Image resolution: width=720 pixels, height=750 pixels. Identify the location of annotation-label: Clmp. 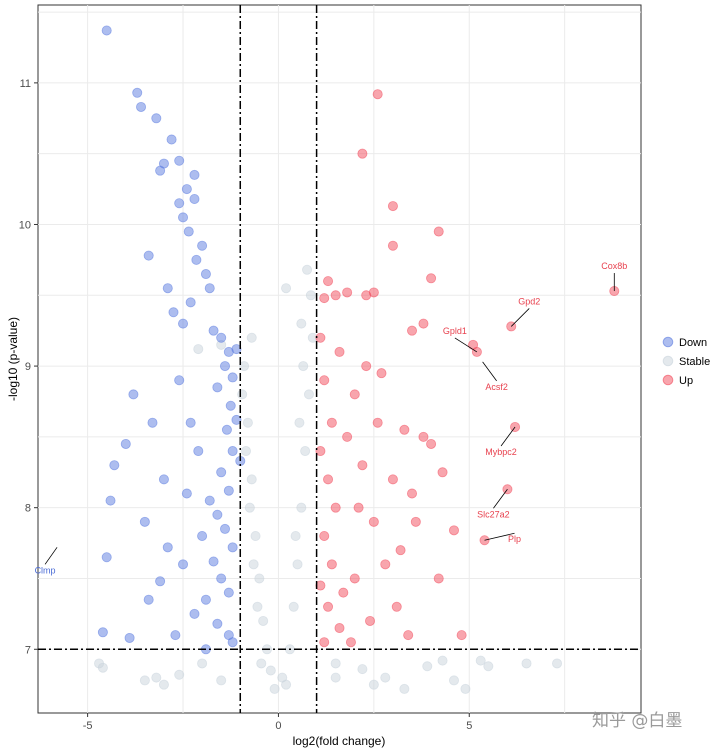
(45, 570).